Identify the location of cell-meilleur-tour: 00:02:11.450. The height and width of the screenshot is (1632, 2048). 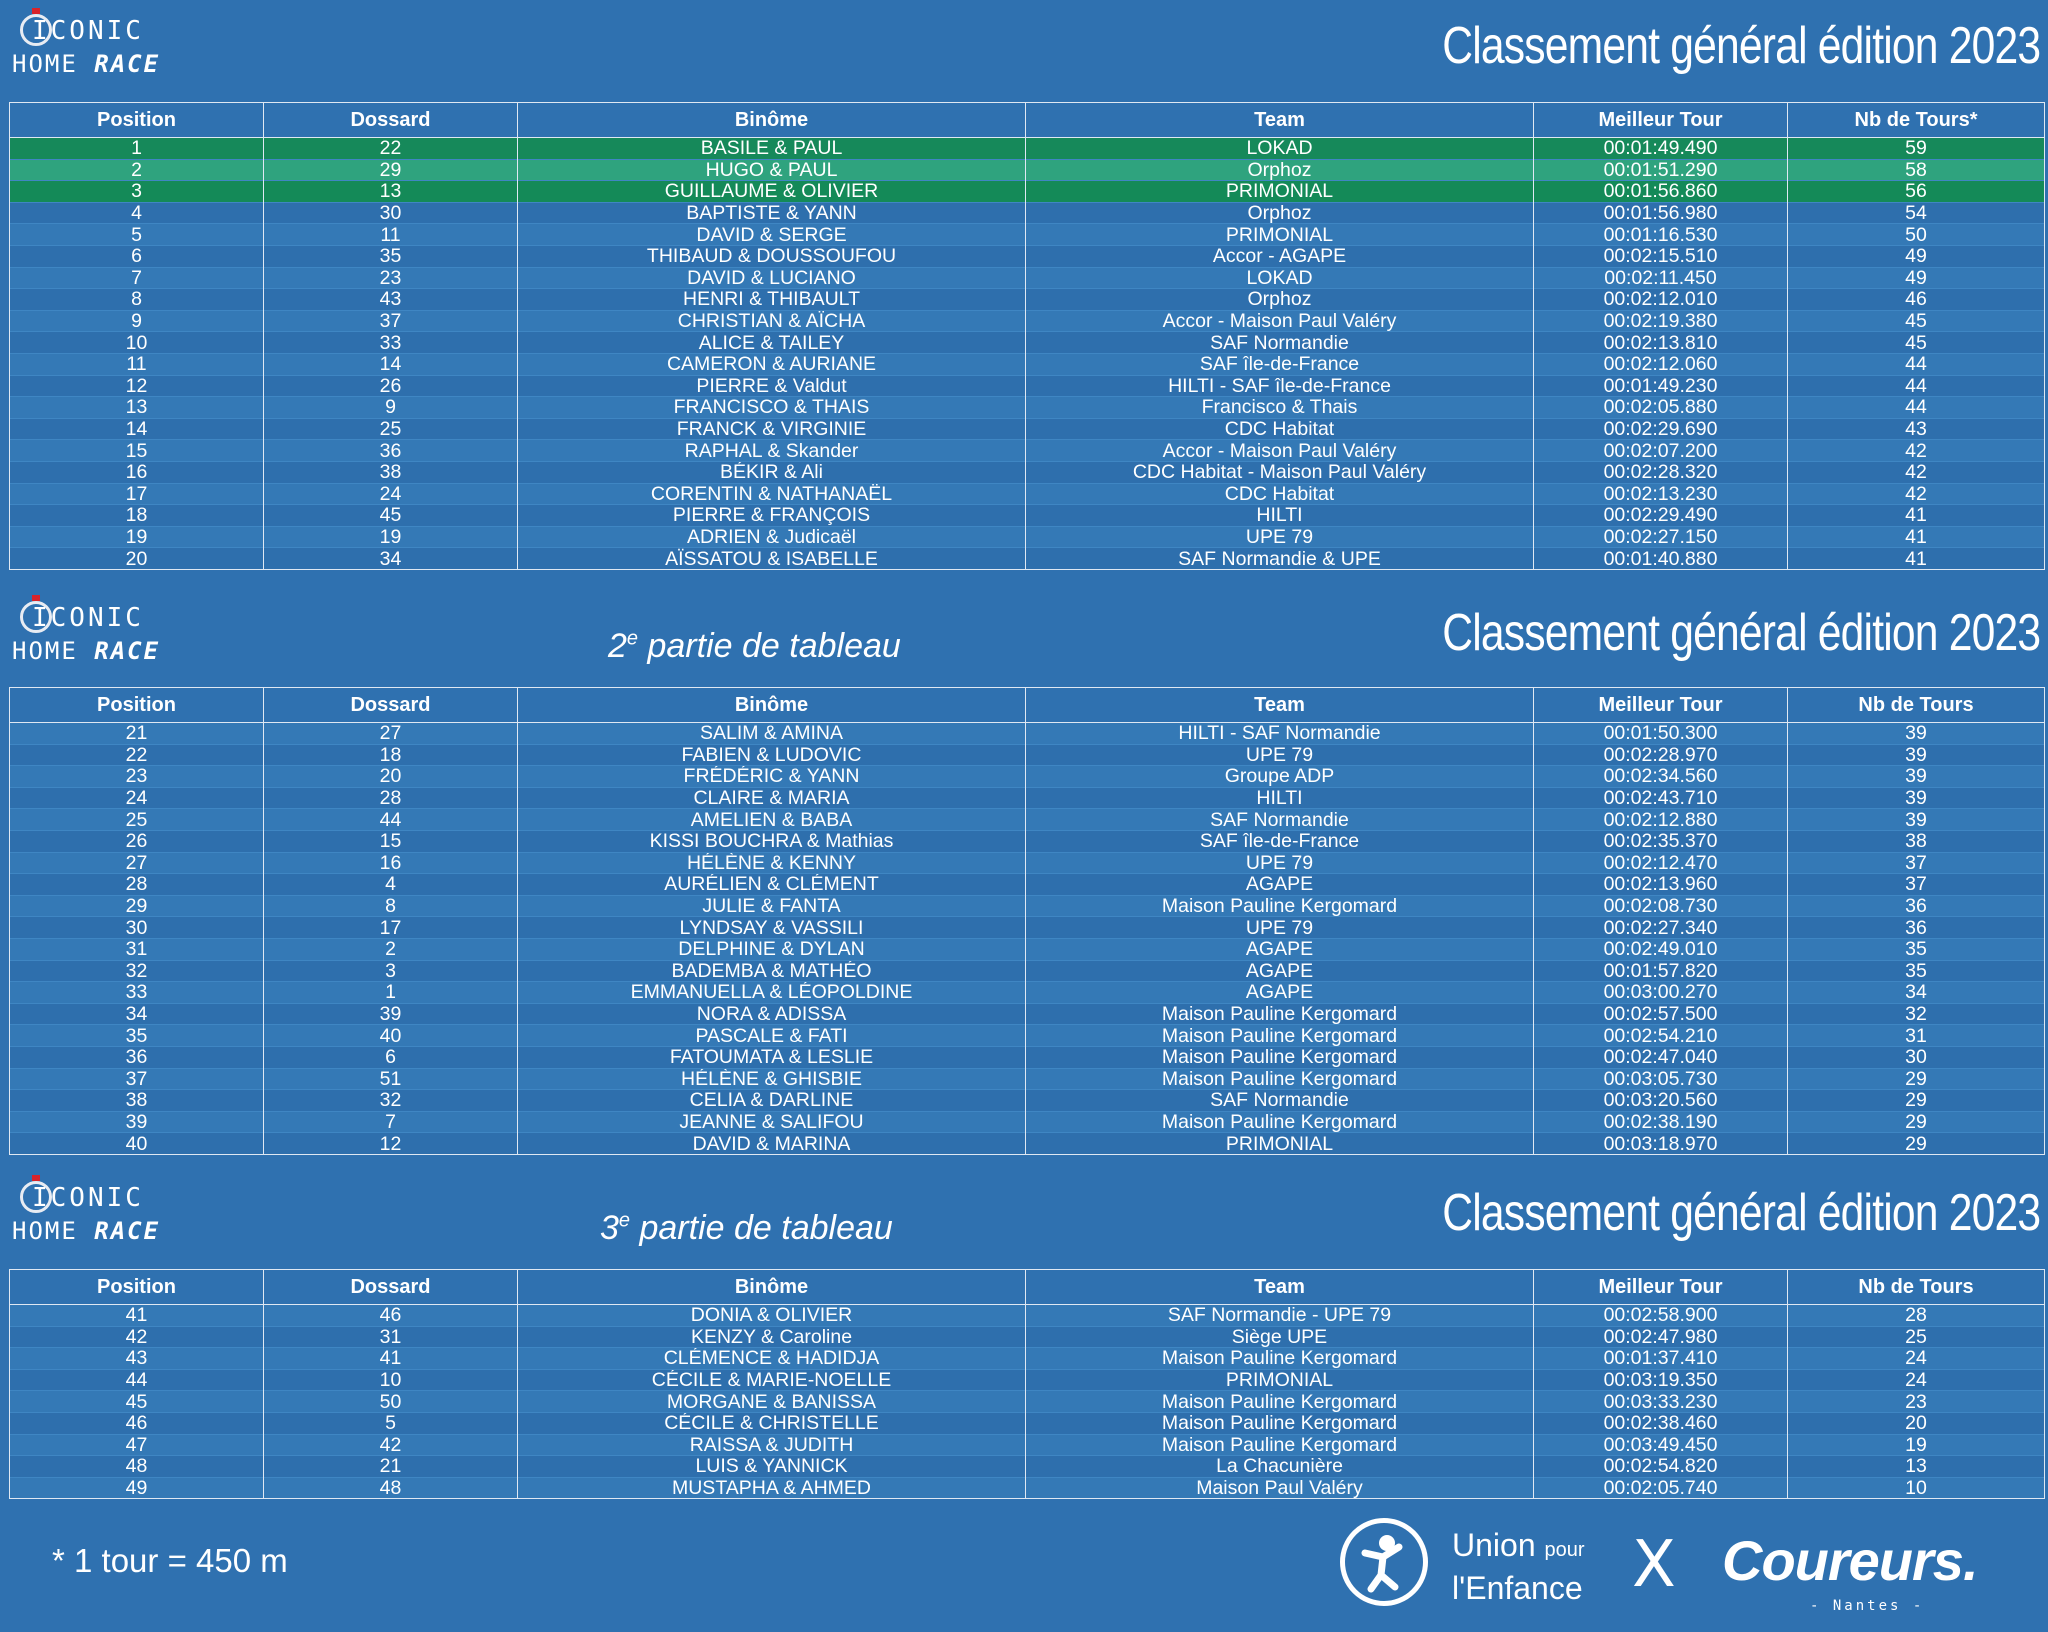
(1660, 278).